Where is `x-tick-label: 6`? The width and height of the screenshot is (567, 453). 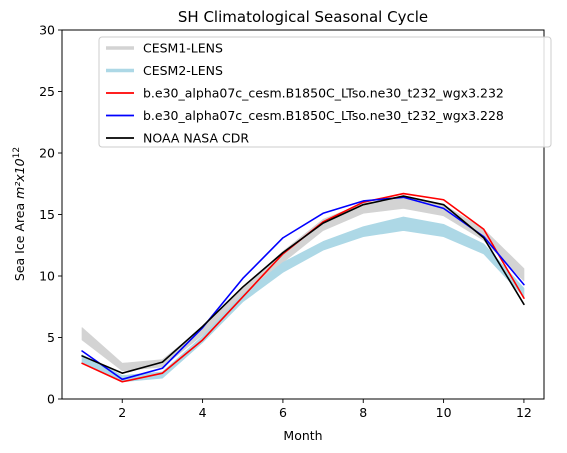 x-tick-label: 6 is located at coordinates (283, 412).